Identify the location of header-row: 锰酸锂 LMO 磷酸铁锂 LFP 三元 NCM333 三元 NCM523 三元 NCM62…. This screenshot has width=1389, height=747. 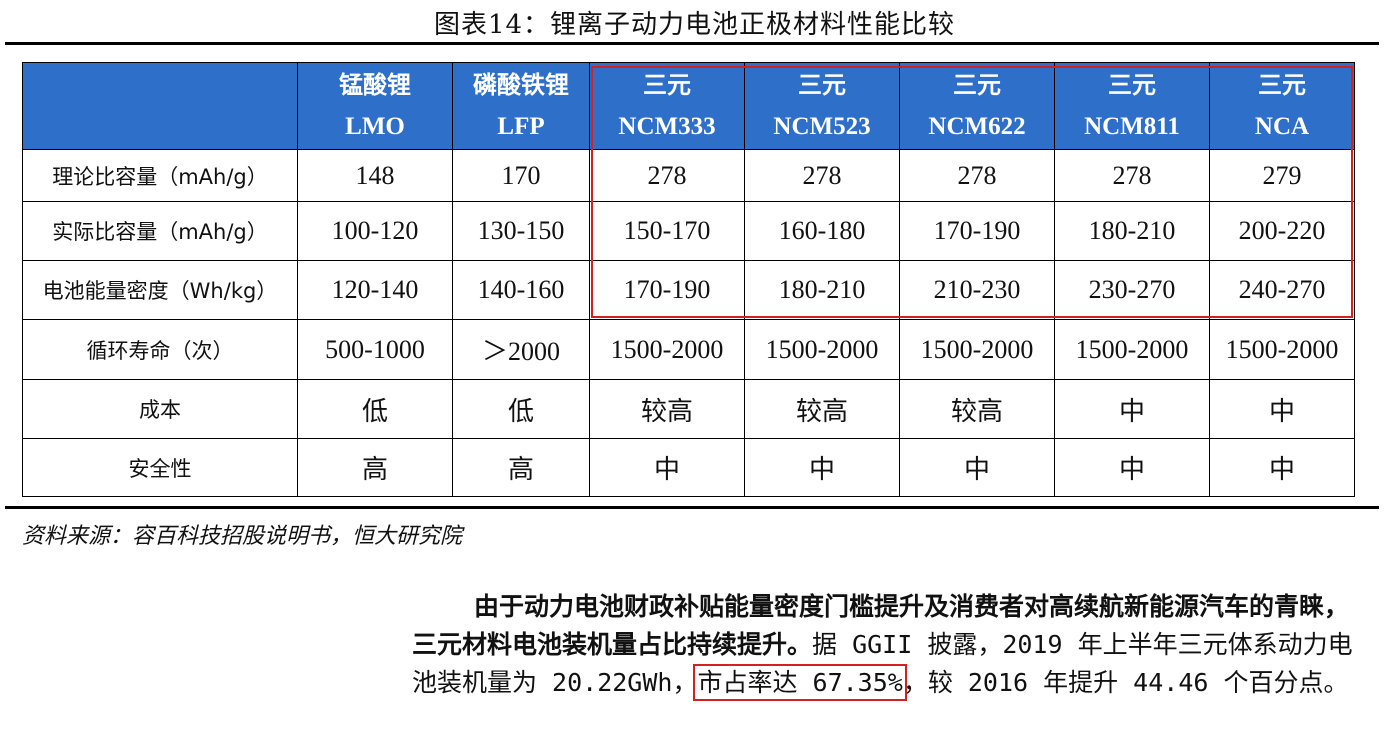
(688, 106).